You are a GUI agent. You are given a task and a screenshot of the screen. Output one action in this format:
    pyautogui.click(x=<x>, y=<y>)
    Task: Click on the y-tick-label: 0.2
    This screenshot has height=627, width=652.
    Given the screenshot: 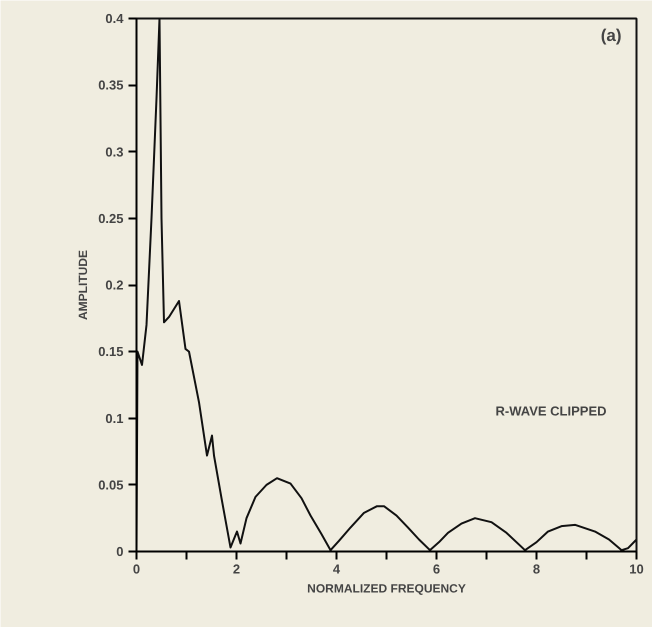 What is the action you would take?
    pyautogui.click(x=114, y=285)
    